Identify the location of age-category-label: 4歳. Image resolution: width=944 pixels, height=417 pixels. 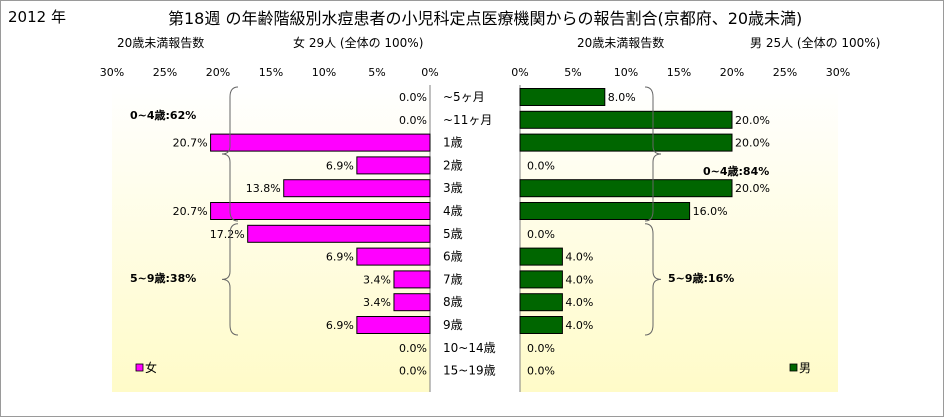
(453, 211).